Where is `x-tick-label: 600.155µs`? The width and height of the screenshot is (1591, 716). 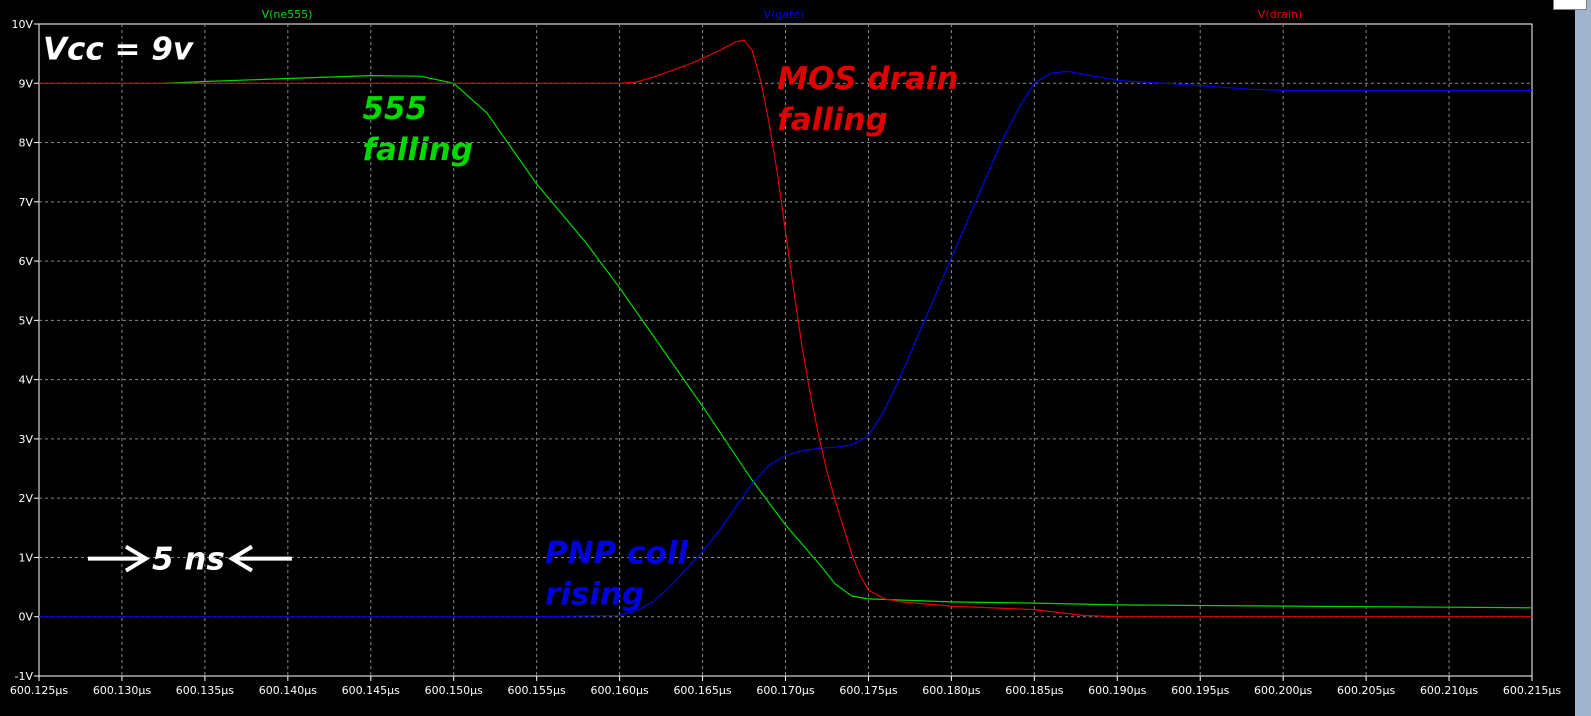
x-tick-label: 600.155µs is located at coordinates (537, 690).